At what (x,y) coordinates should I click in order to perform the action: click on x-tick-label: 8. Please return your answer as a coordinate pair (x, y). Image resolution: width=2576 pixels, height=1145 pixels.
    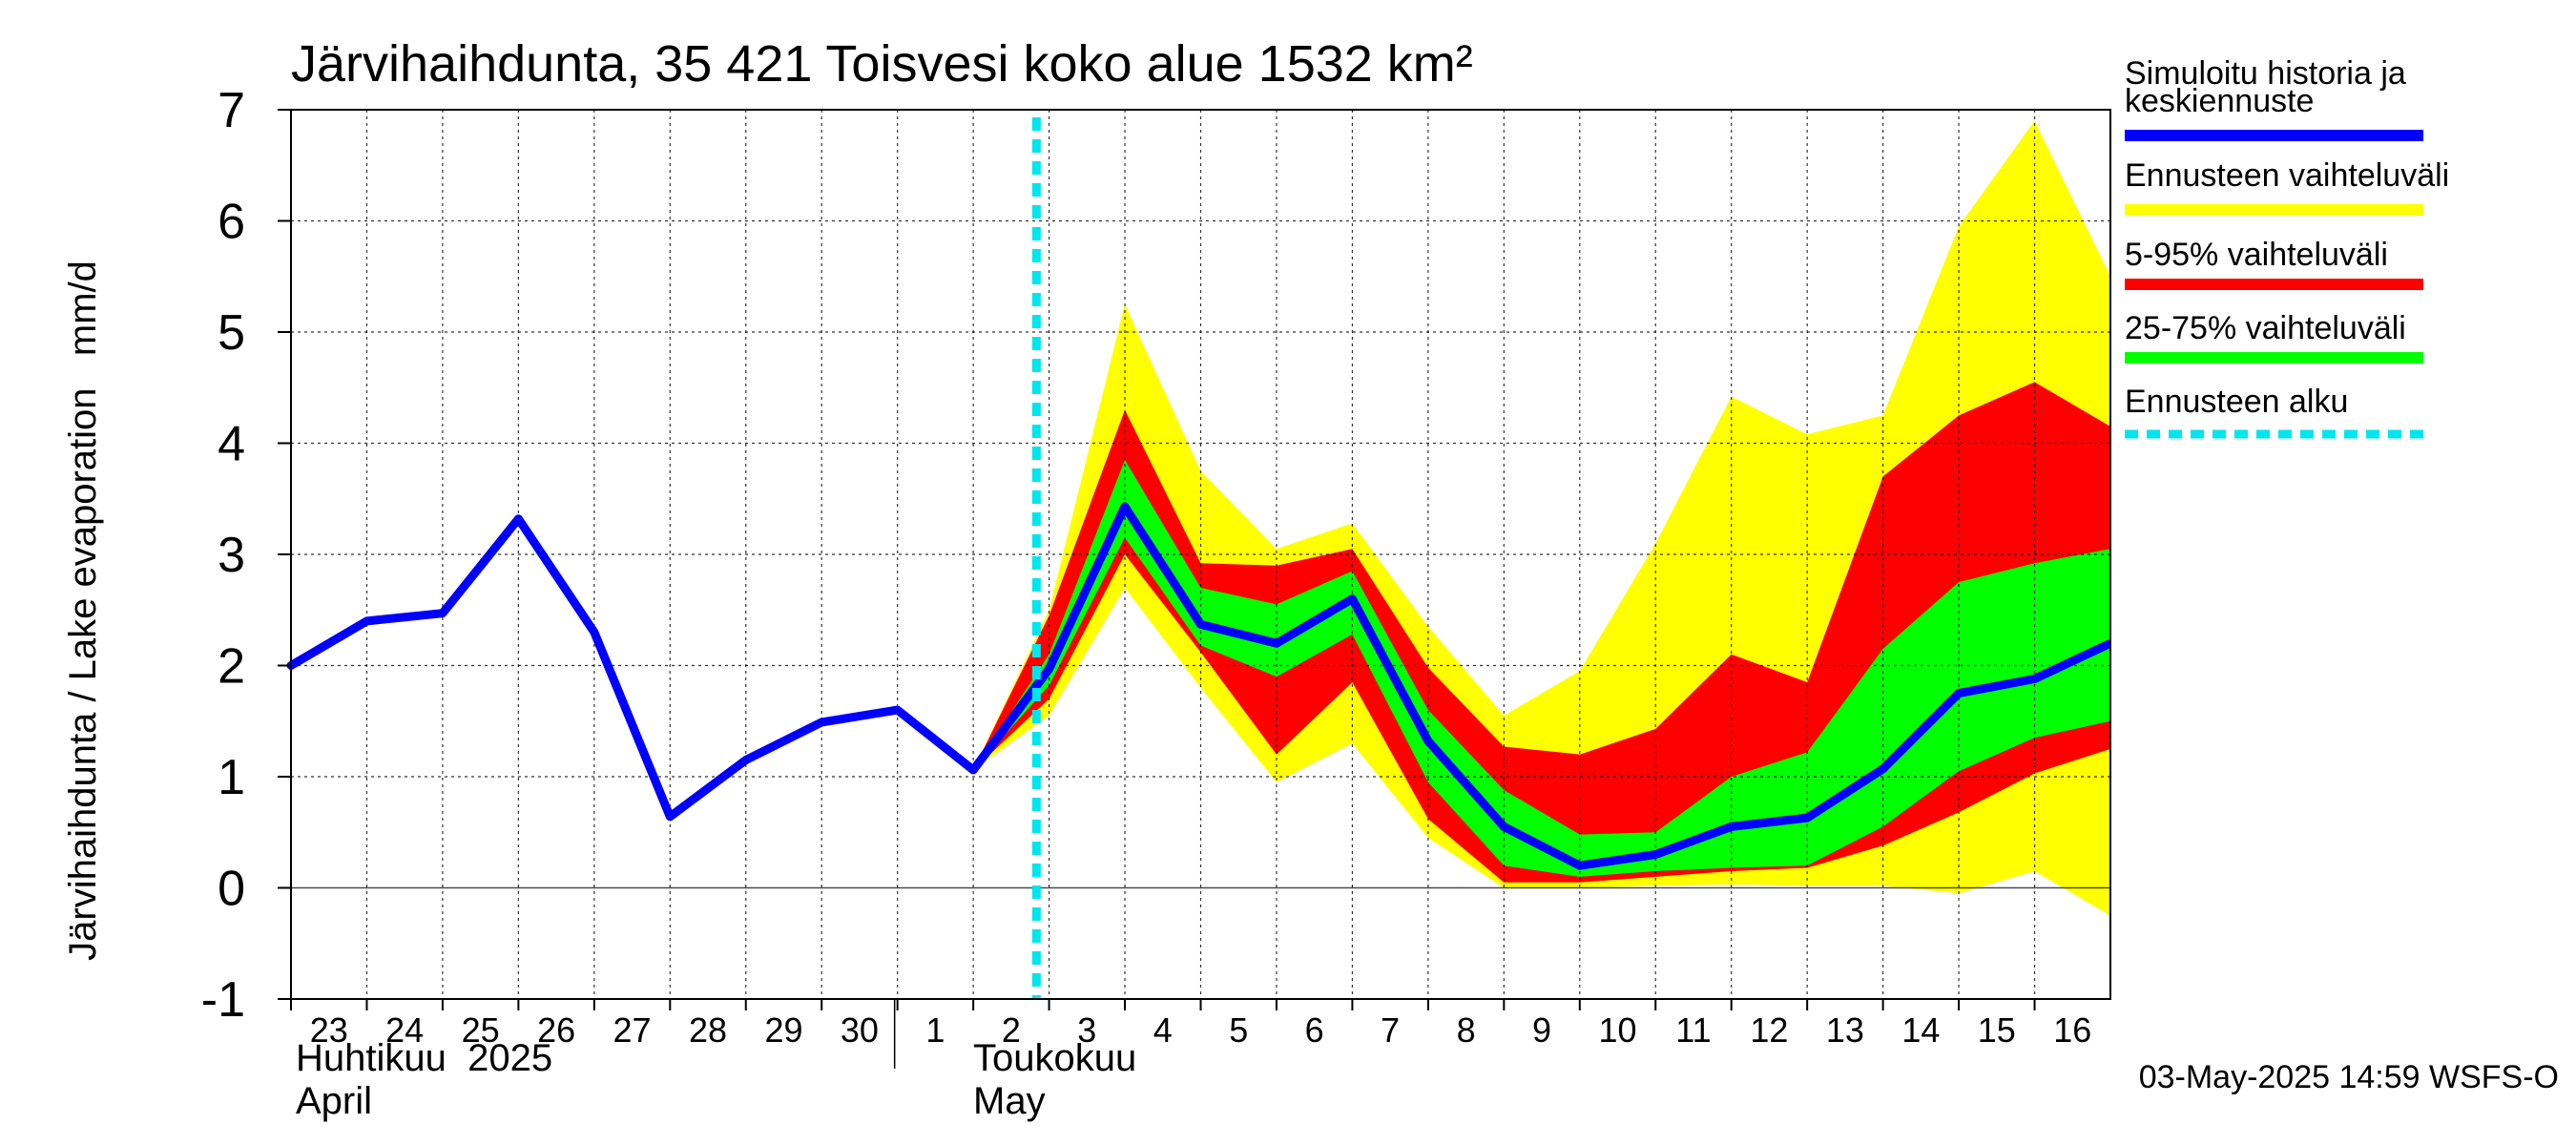
    Looking at the image, I should click on (1466, 1030).